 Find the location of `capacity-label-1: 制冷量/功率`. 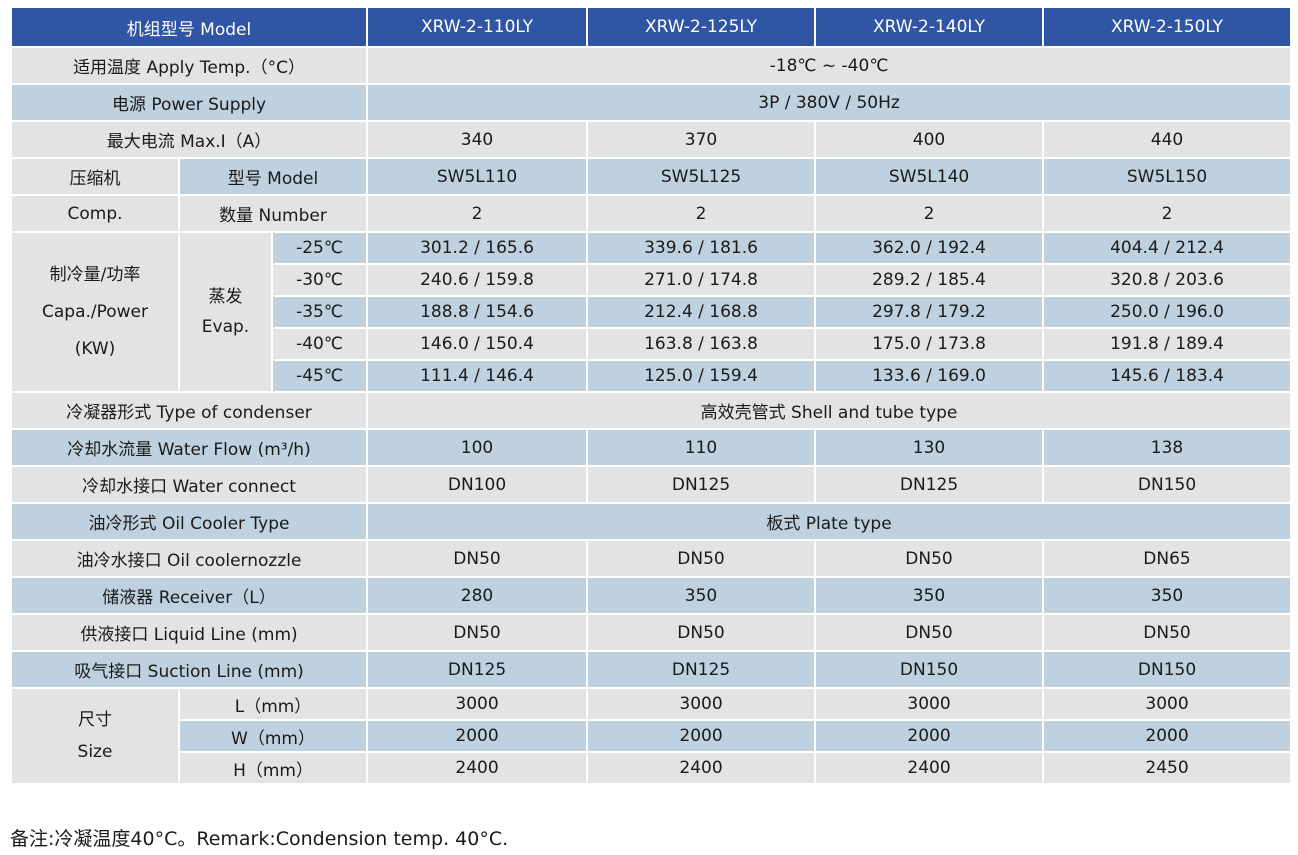

capacity-label-1: 制冷量/功率 is located at coordinates (95, 274).